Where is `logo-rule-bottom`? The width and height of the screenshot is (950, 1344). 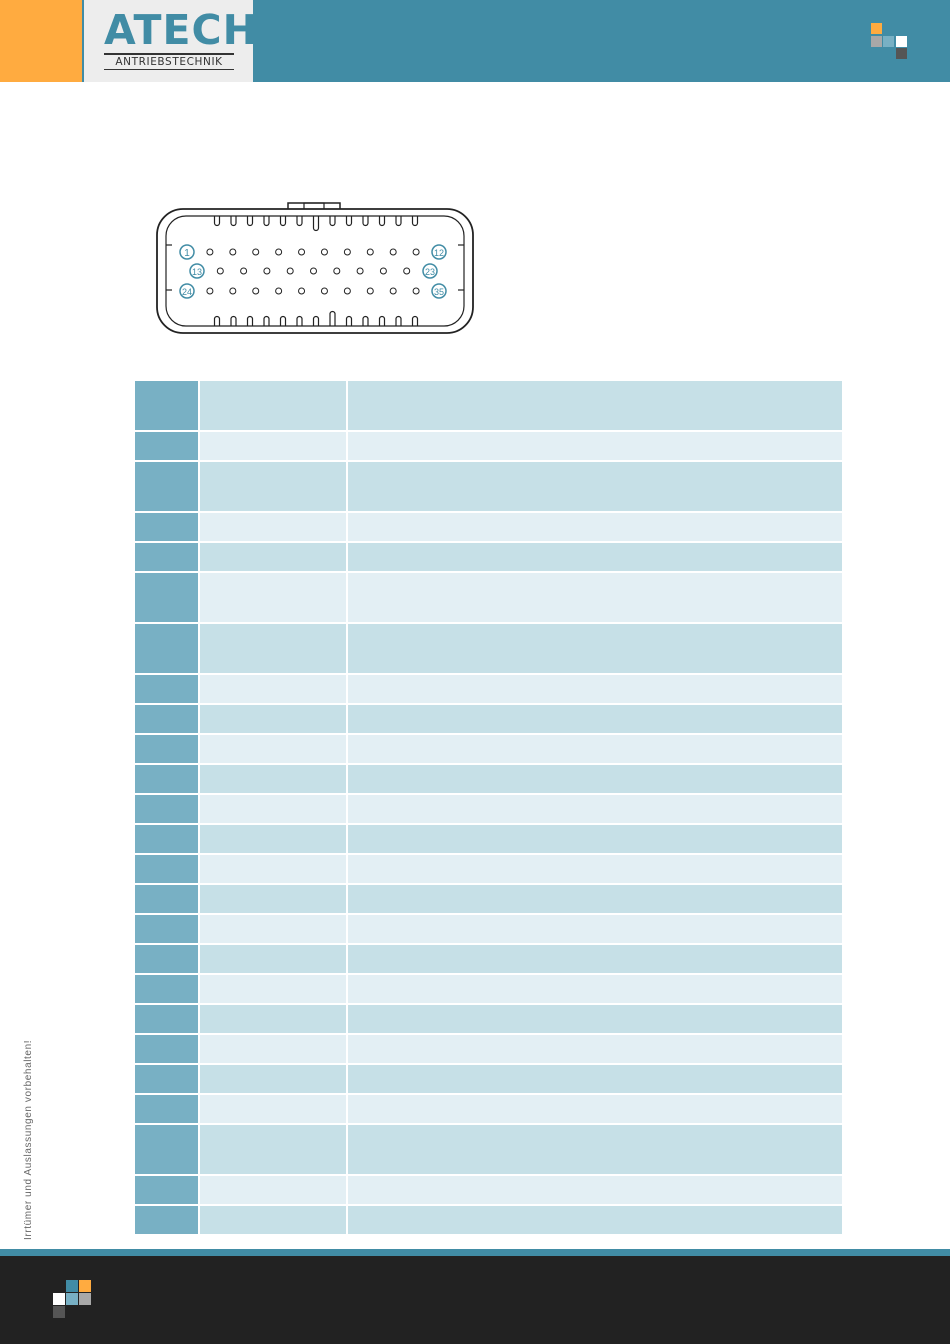
logo-rule-bottom is located at coordinates (169, 69).